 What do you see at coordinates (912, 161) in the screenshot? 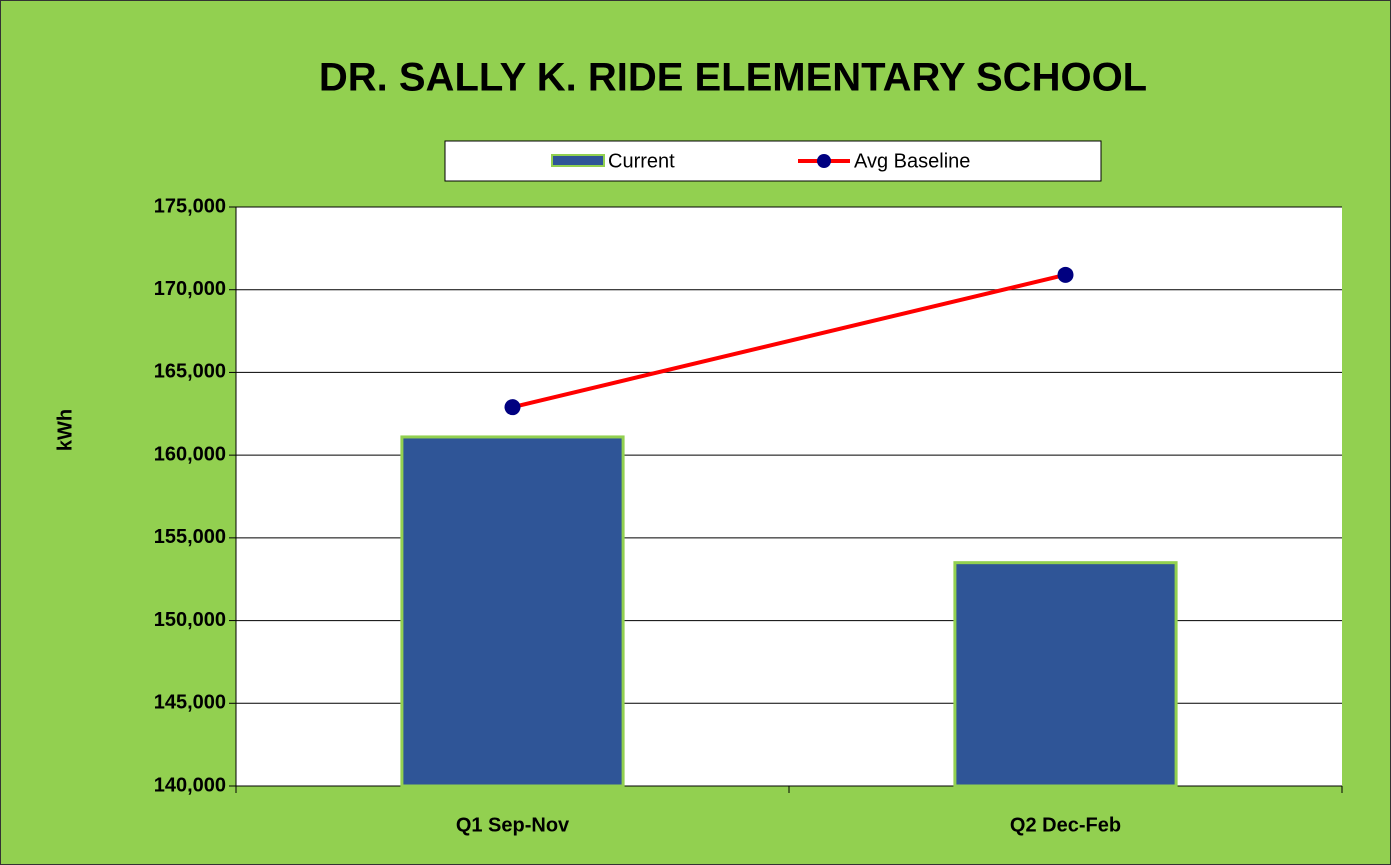
I see `legend-label: Avg Baseline` at bounding box center [912, 161].